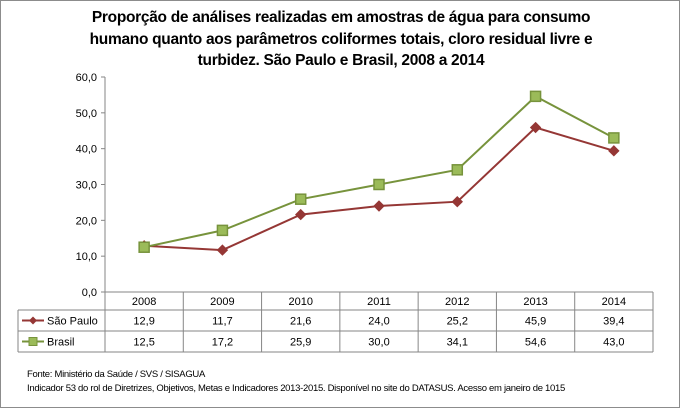 Image resolution: width=680 pixels, height=408 pixels. Describe the element at coordinates (379, 302) in the screenshot. I see `category-label: 2011` at that location.